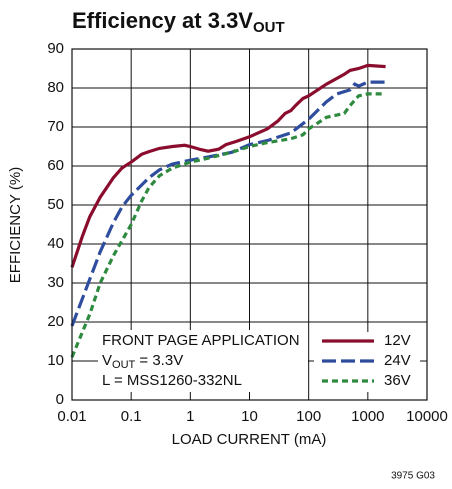 Image resolution: width=452 pixels, height=489 pixels. What do you see at coordinates (269, 27) in the screenshot?
I see `title-sub: OUT` at bounding box center [269, 27].